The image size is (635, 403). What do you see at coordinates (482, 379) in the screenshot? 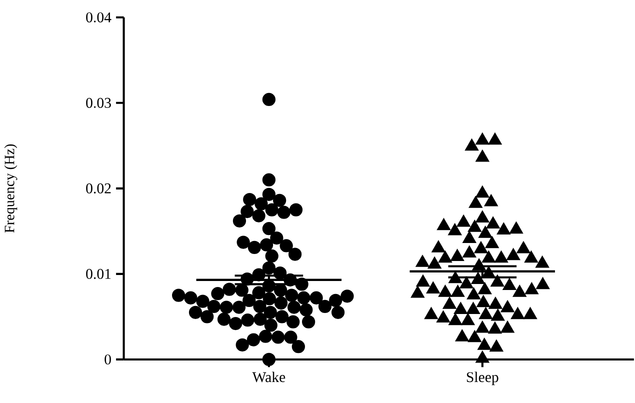
I see `x-tick-label: Sleep` at bounding box center [482, 379].